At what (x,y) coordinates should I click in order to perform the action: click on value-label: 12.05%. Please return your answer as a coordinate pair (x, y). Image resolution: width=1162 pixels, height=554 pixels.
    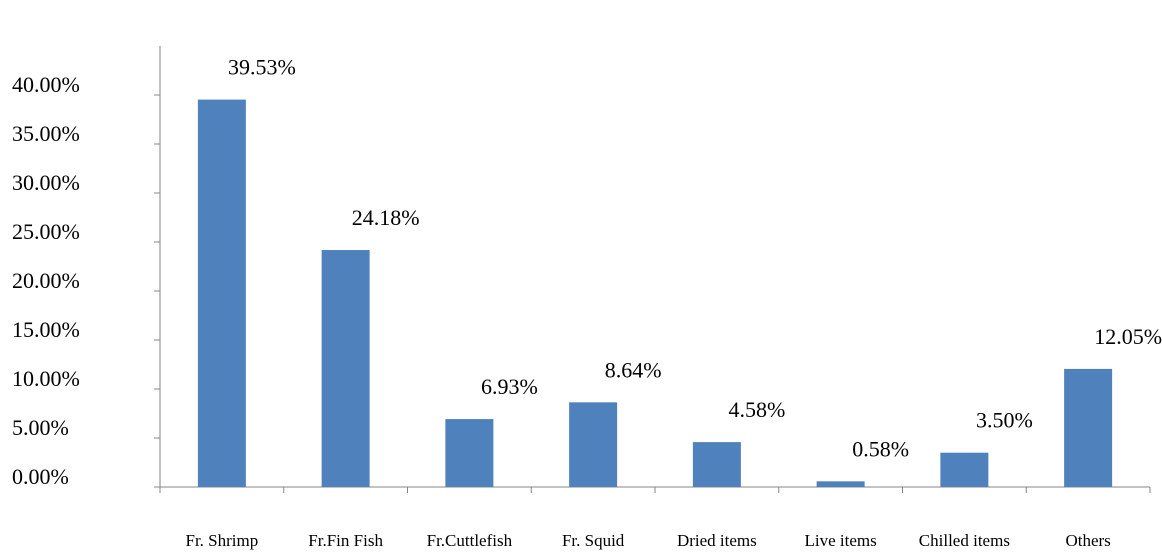
    Looking at the image, I should click on (1128, 336).